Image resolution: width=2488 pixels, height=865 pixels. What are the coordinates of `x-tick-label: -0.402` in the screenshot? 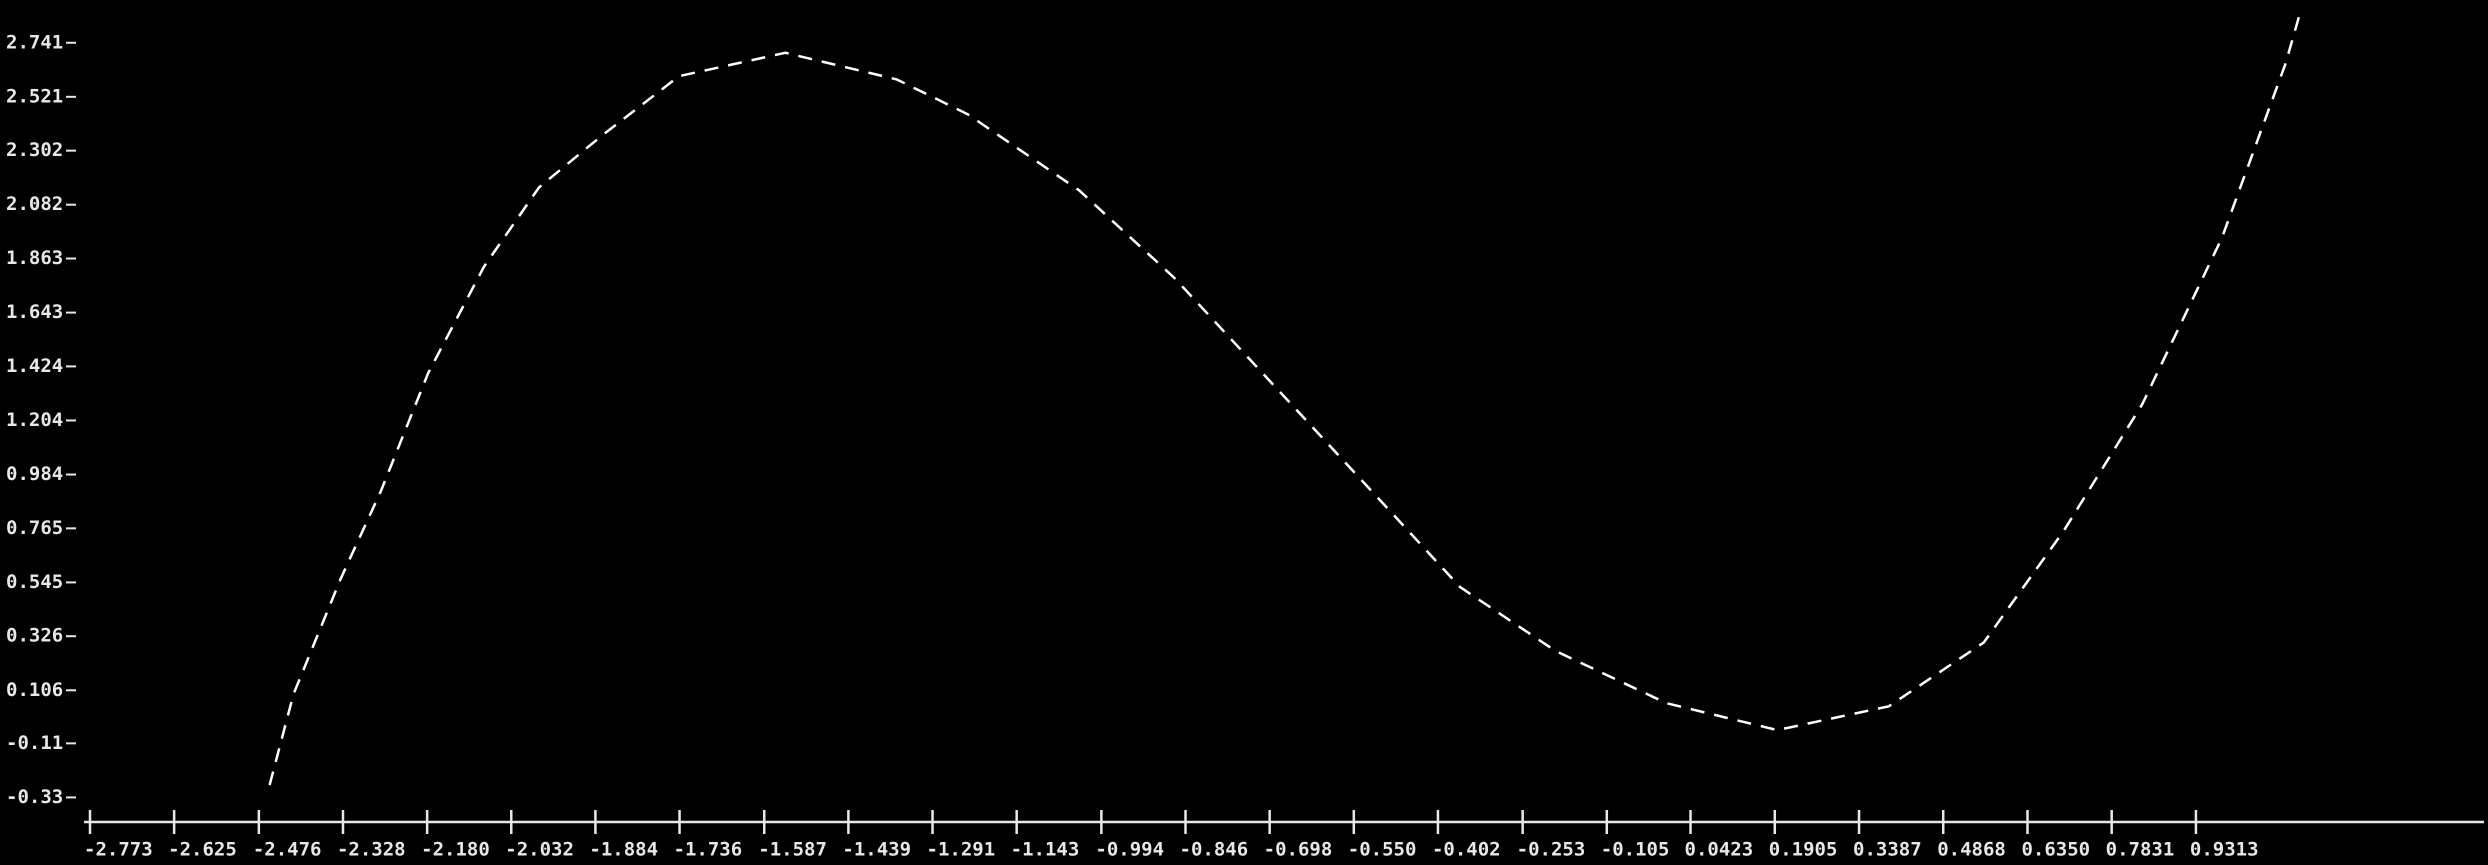 It's located at (1466, 850).